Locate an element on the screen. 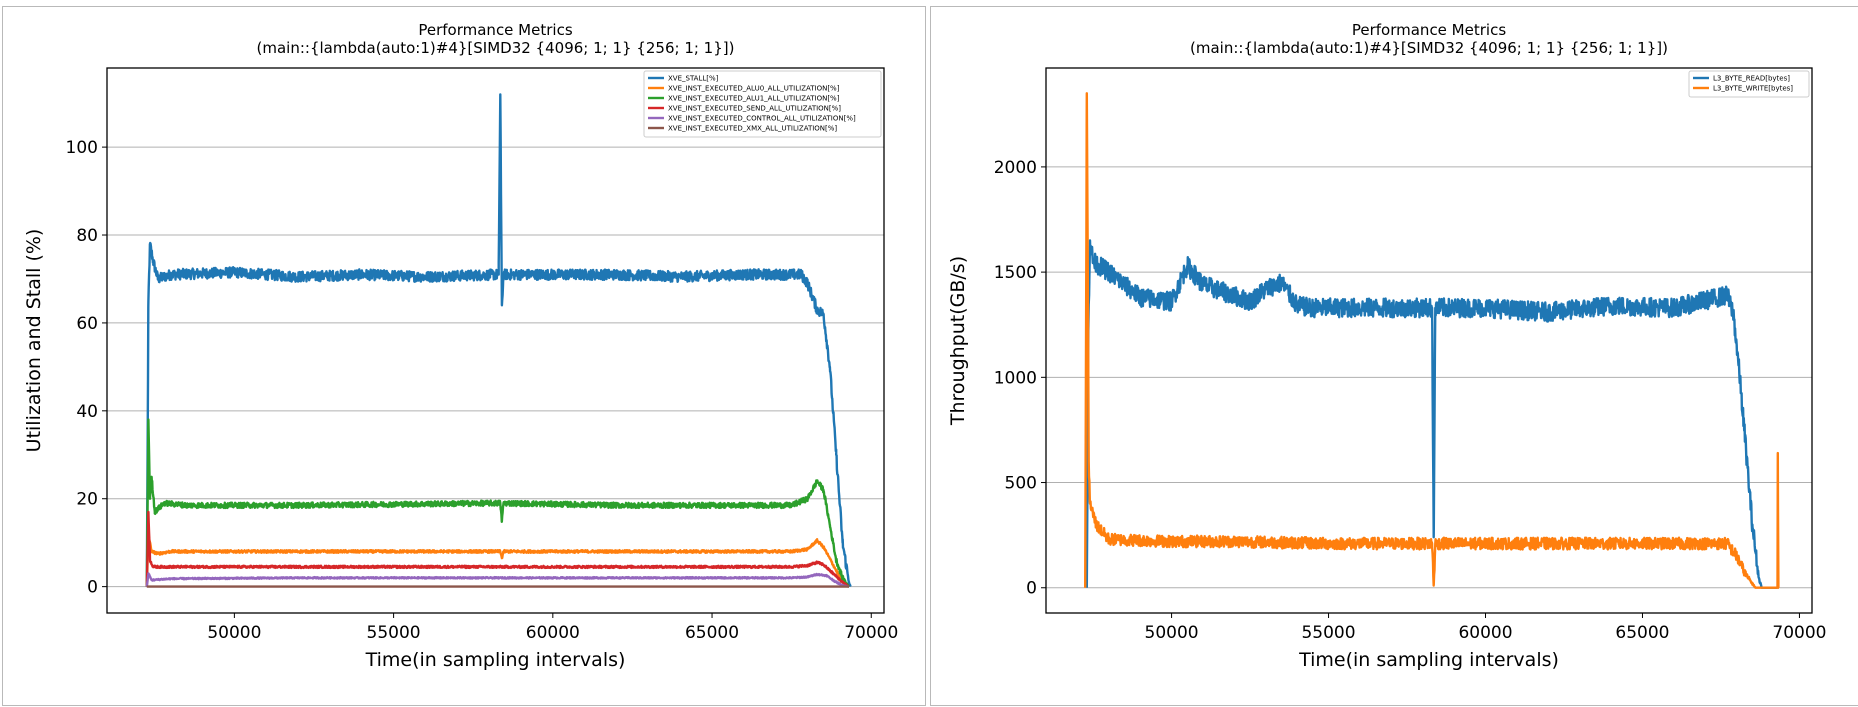 The width and height of the screenshot is (1858, 707). y-tick-label: 60 is located at coordinates (87, 324).